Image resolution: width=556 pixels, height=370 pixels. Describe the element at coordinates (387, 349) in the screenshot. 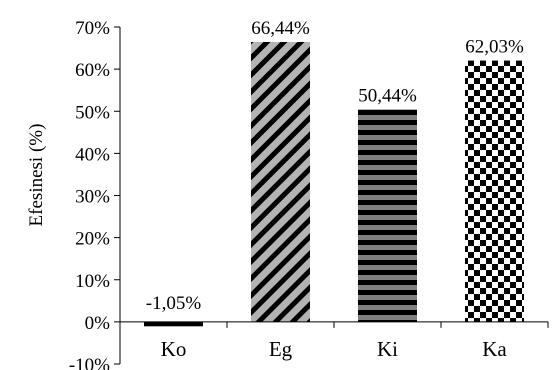

I see `category-label-ki: Ki` at that location.